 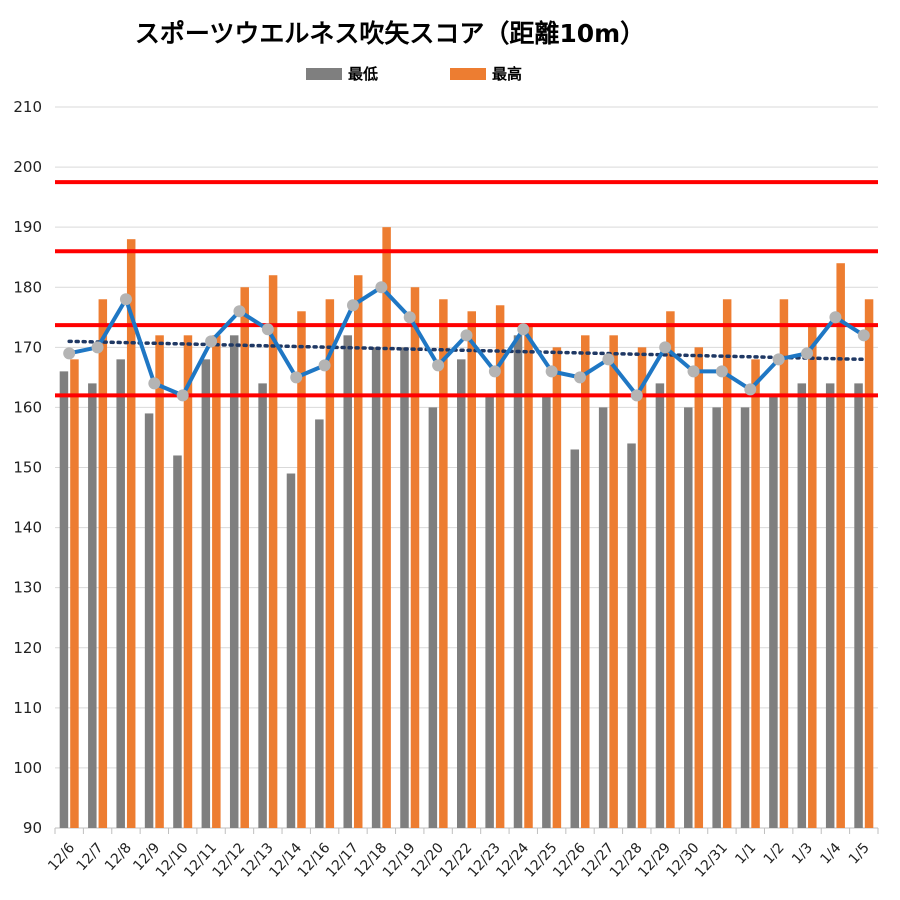 What do you see at coordinates (90, 857) in the screenshot?
I see `x-tick-label: 12/7` at bounding box center [90, 857].